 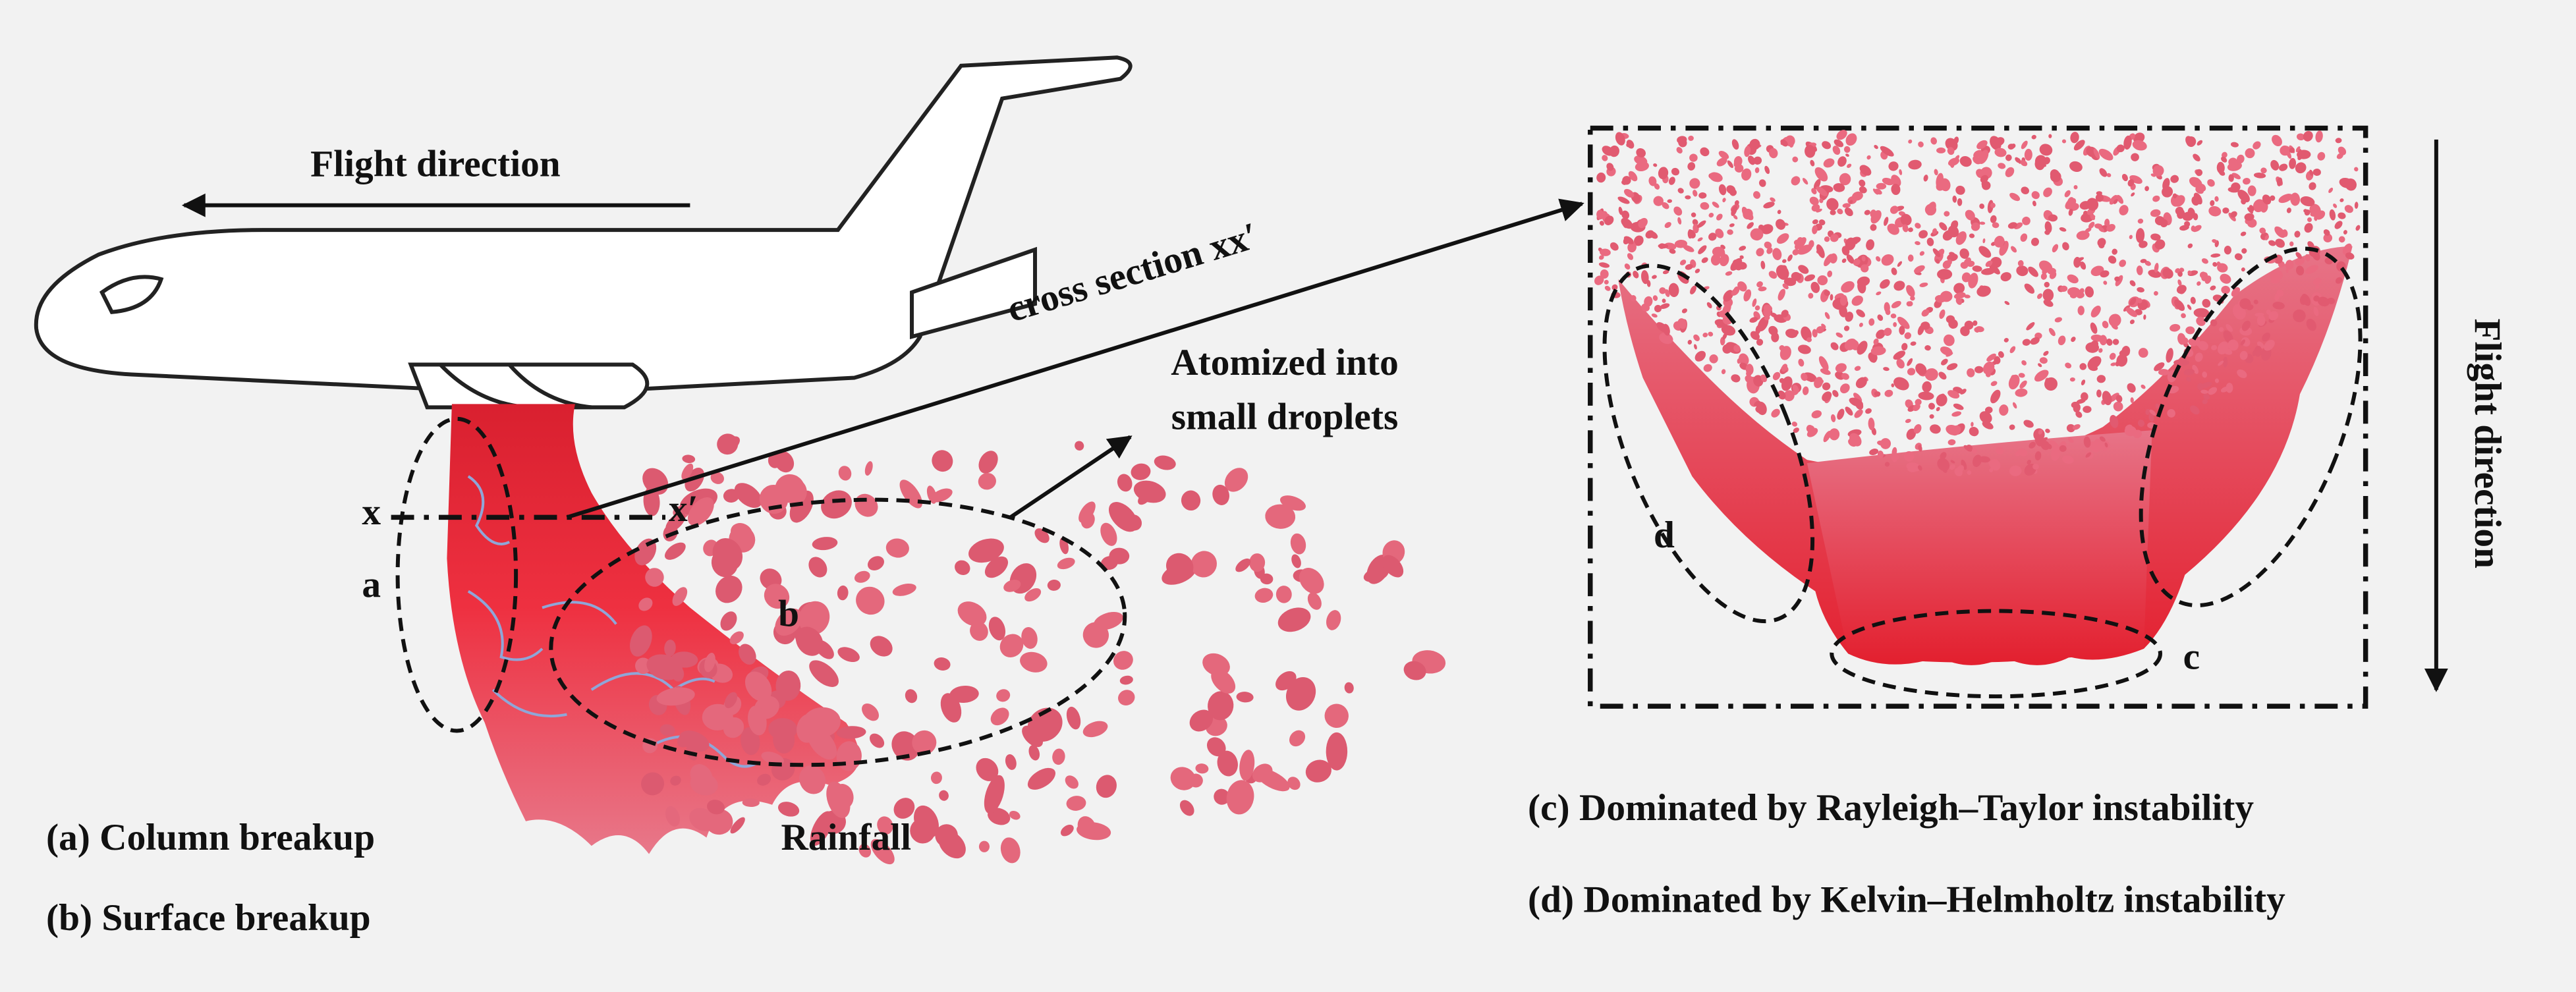 I want to click on legend-item: (a) Column breakup, so click(x=210, y=837).